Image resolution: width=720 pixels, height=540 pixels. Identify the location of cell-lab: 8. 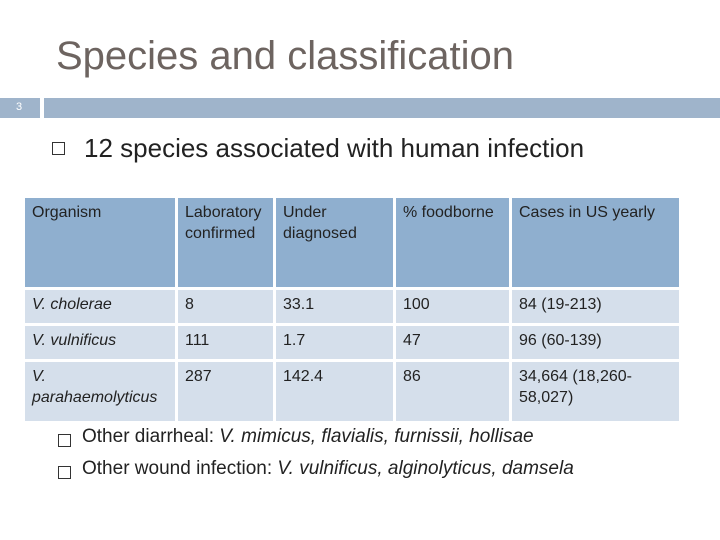
(225, 306).